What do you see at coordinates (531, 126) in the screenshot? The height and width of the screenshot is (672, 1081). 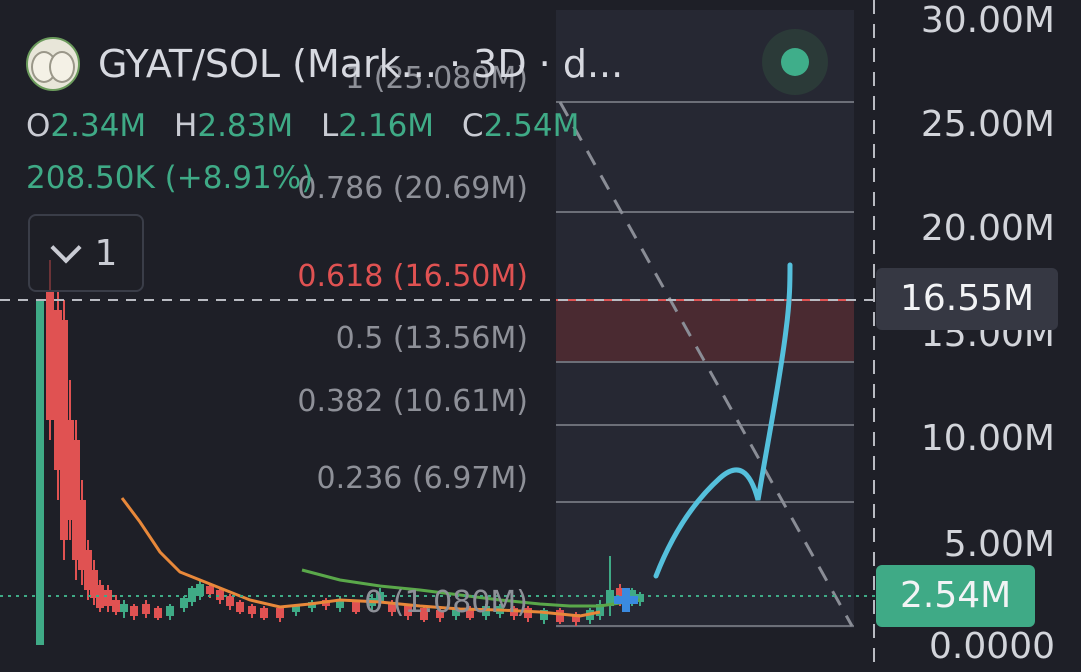 I see `close-value: 2.54M` at bounding box center [531, 126].